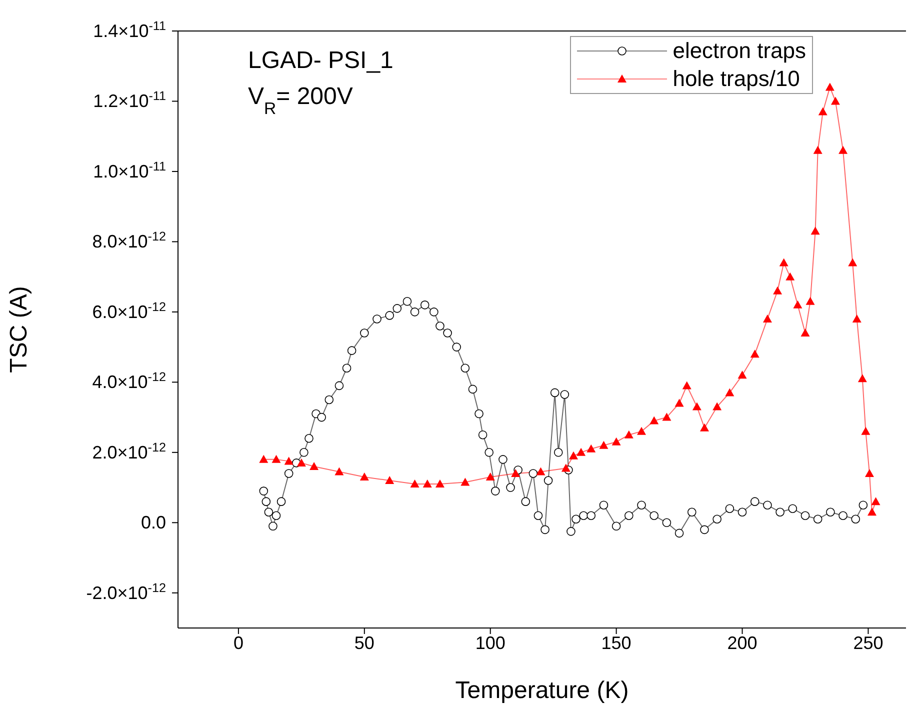 Image resolution: width=917 pixels, height=714 pixels. I want to click on y-tick-label: 6.0×10$^{-12}$, so click(129, 311).